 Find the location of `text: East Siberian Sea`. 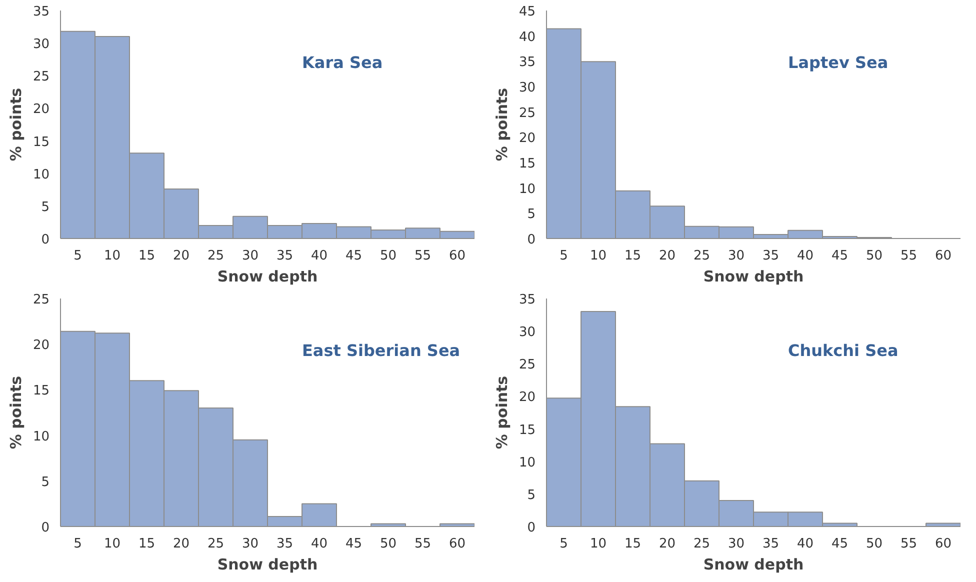

text: East Siberian Sea is located at coordinates (381, 350).